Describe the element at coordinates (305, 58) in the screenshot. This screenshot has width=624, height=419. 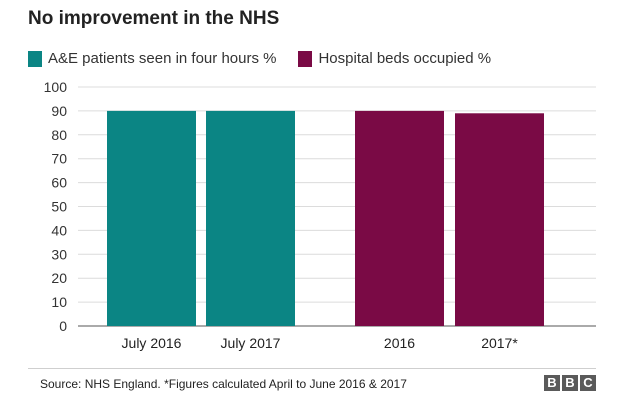
I see `legend-swatch-maroon` at that location.